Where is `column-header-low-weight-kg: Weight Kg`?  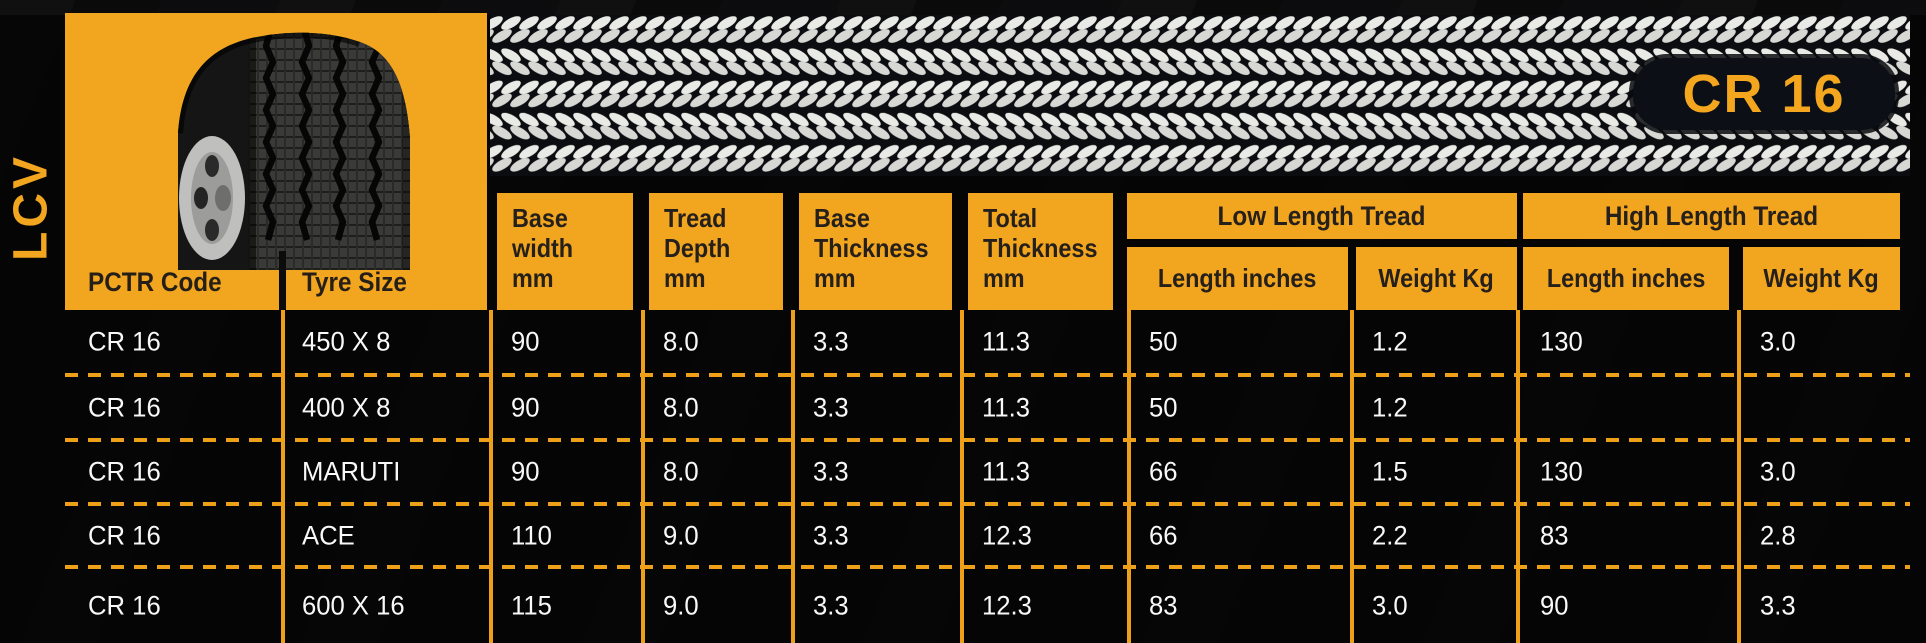
column-header-low-weight-kg: Weight Kg is located at coordinates (1436, 278).